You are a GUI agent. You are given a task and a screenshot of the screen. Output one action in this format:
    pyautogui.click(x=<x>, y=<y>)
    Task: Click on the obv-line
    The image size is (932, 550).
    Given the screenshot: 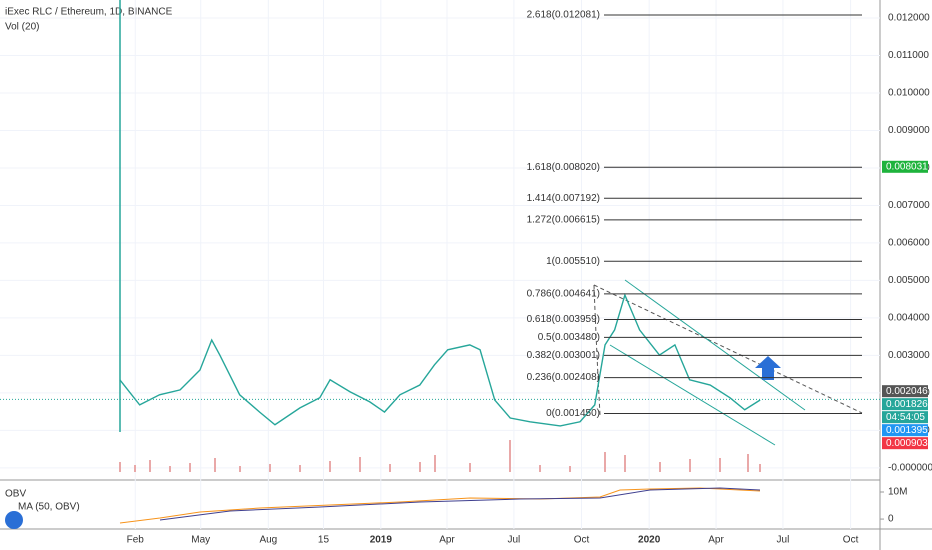 What is the action you would take?
    pyautogui.click(x=440, y=505)
    